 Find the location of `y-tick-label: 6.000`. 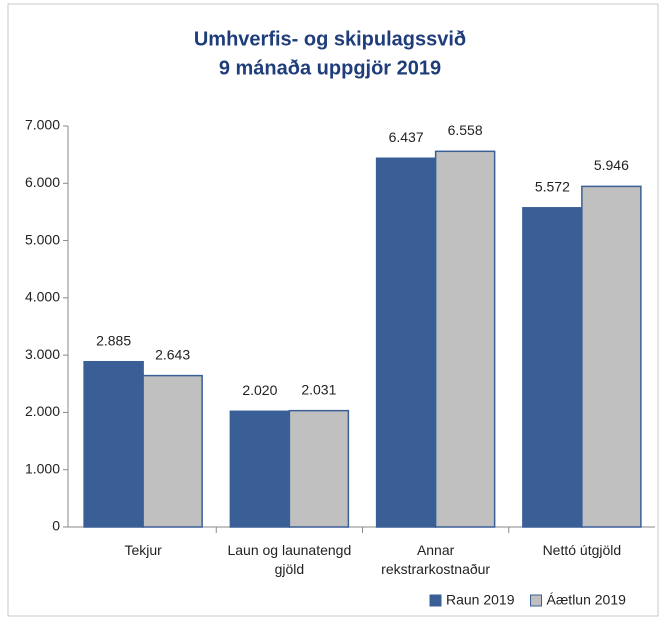

y-tick-label: 6.000 is located at coordinates (42, 182).